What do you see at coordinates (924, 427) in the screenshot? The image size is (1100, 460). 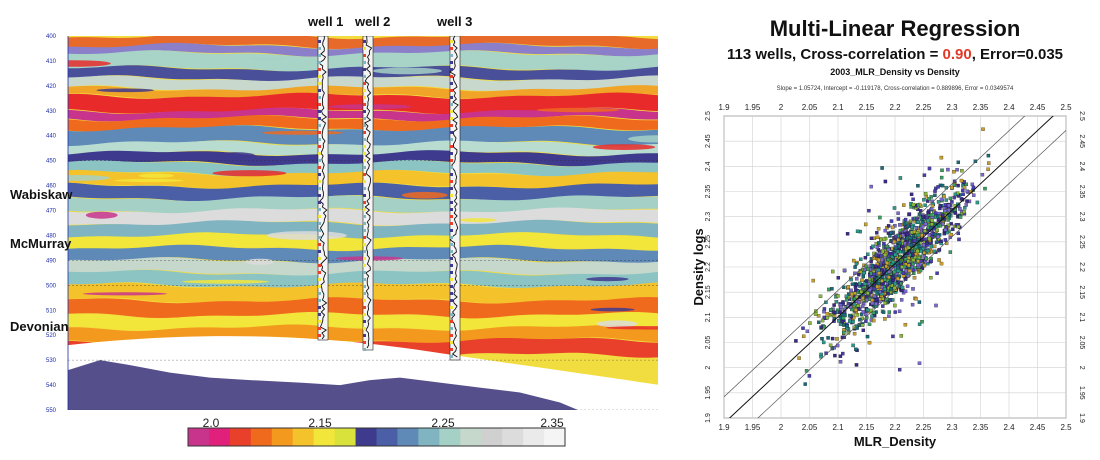 I see `x-tick-label: 2.25` at bounding box center [924, 427].